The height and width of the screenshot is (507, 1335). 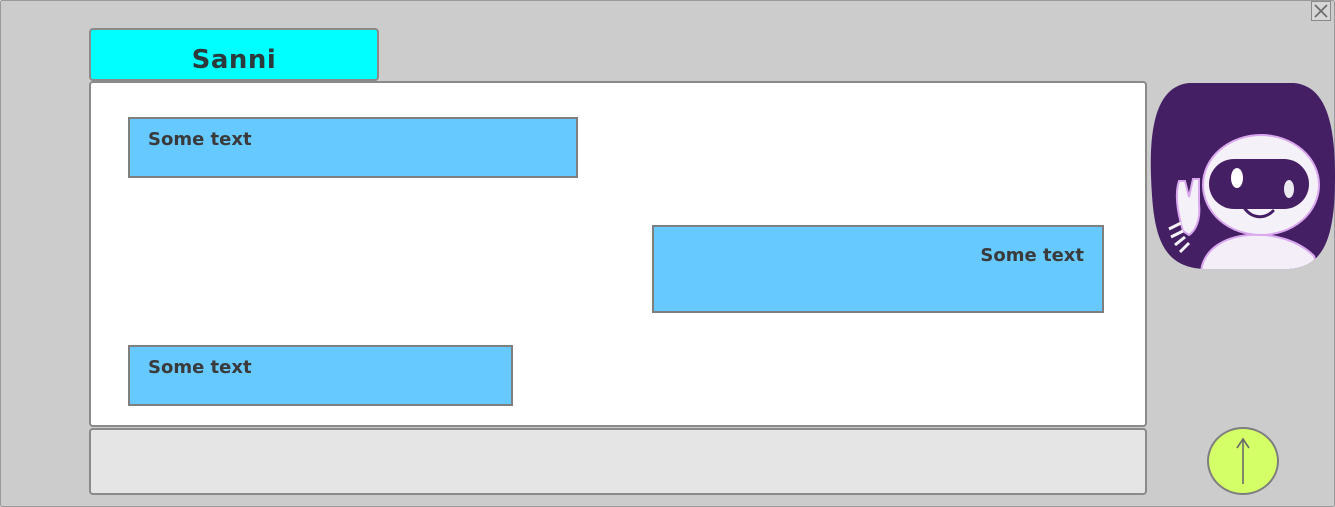 I want to click on contact-name-tab: Sanni, so click(x=234, y=54).